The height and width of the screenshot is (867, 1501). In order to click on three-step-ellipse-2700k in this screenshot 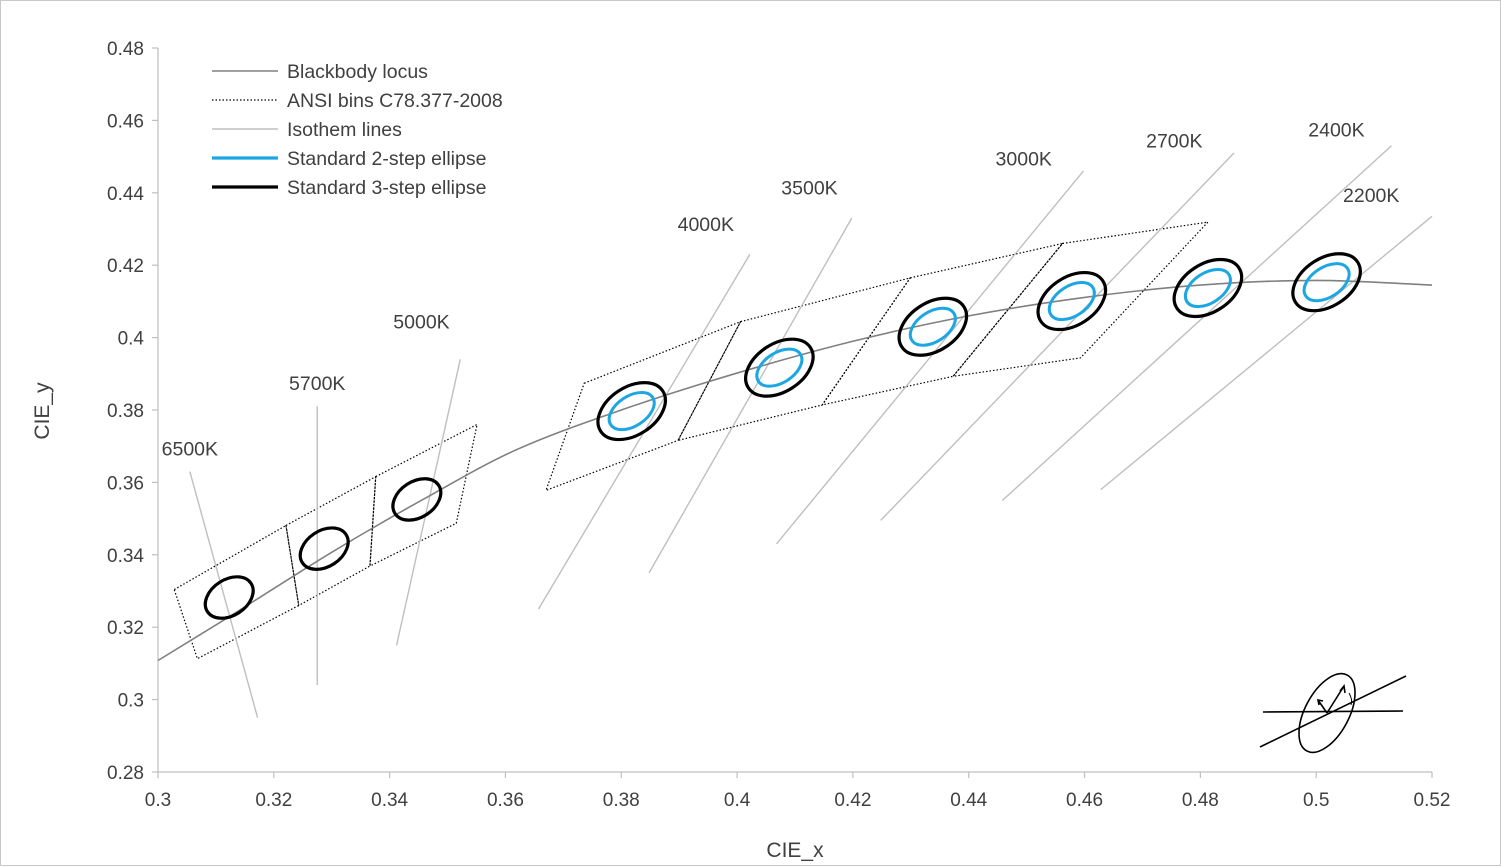, I will do `click(1072, 301)`.